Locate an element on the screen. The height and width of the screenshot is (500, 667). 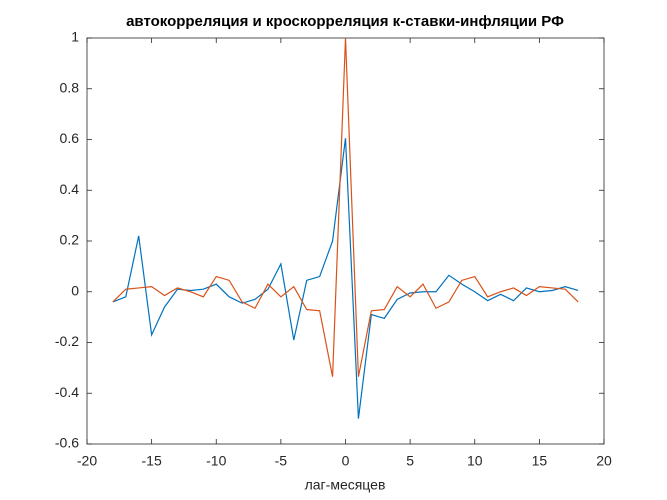
y-tick-label: -0.2 is located at coordinates (67, 341).